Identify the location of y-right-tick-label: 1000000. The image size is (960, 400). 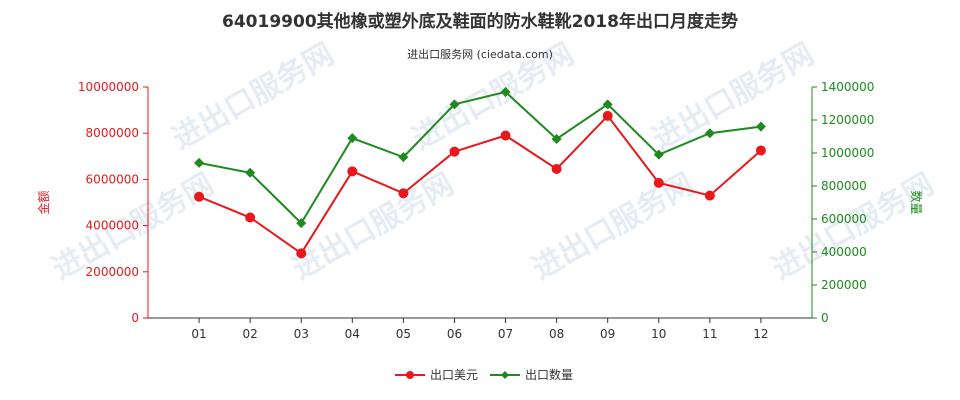
(847, 153).